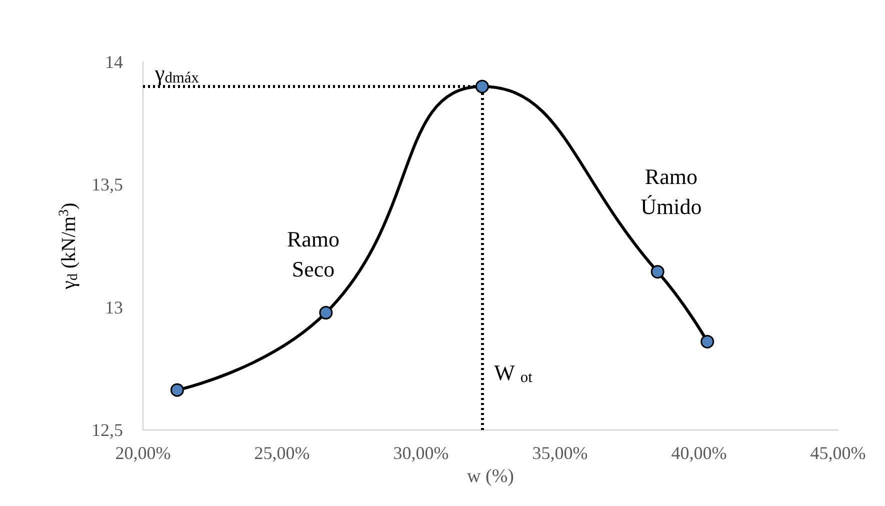 Image resolution: width=885 pixels, height=506 pixels. I want to click on x-tick-label: 25,00%, so click(282, 453).